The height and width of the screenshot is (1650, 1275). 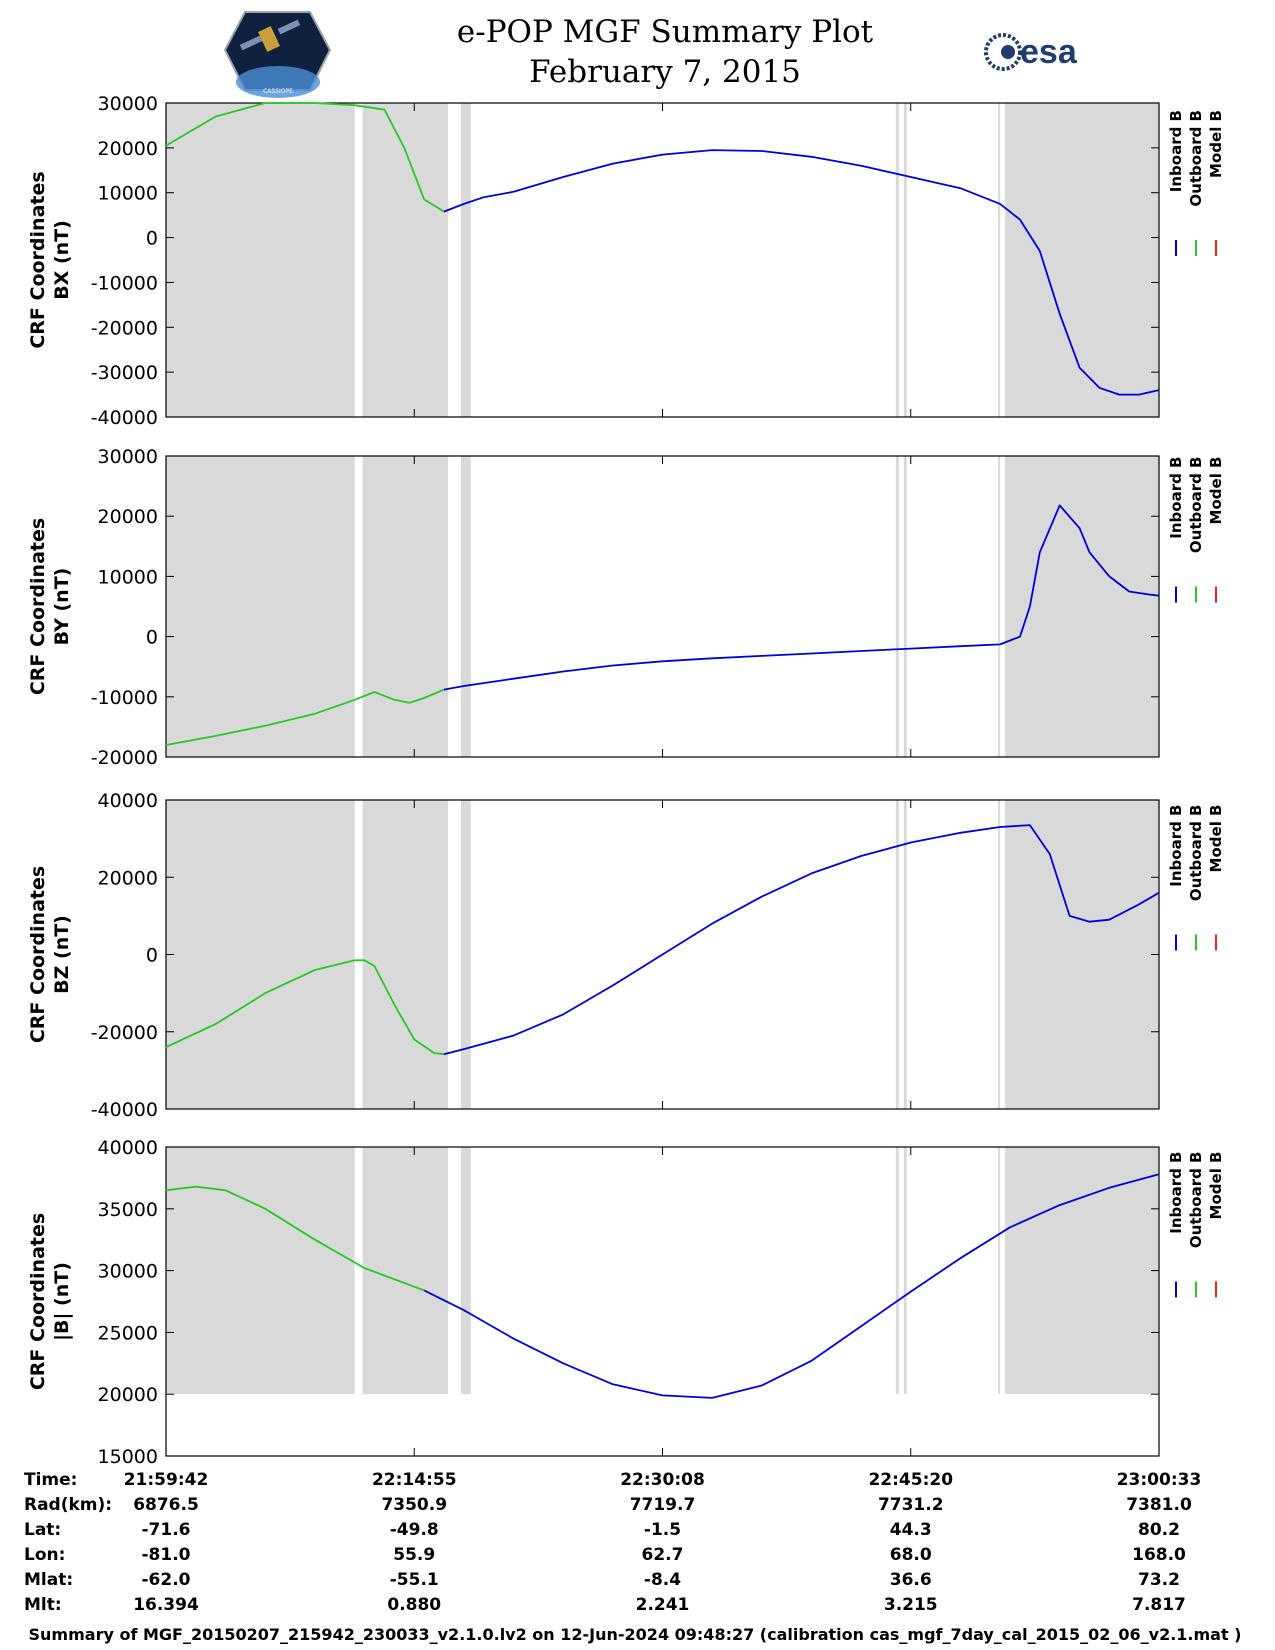 I want to click on table-row-label: Rad(km):, so click(x=68, y=1505).